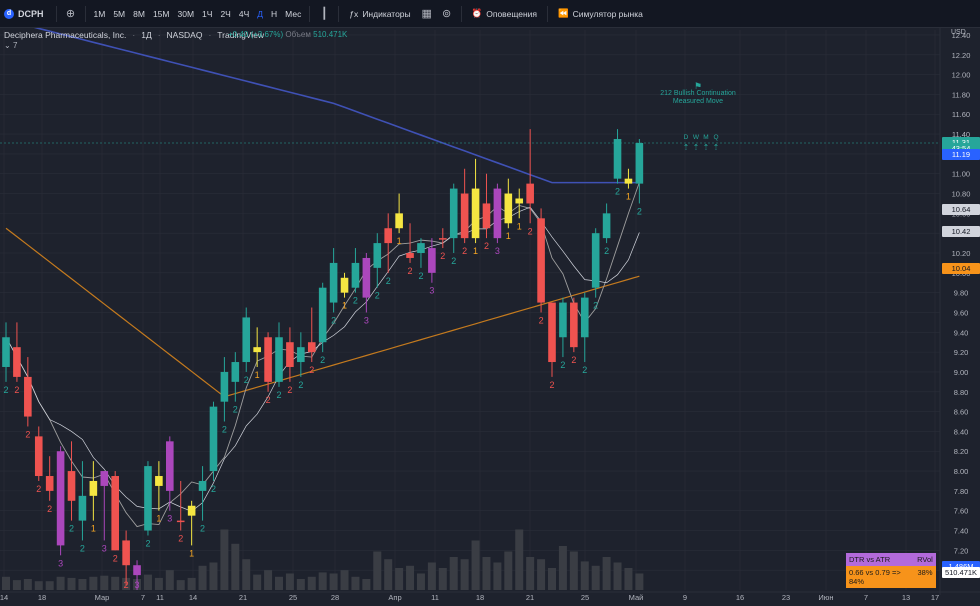  I want to click on interval-0: 1М, so click(99, 13).